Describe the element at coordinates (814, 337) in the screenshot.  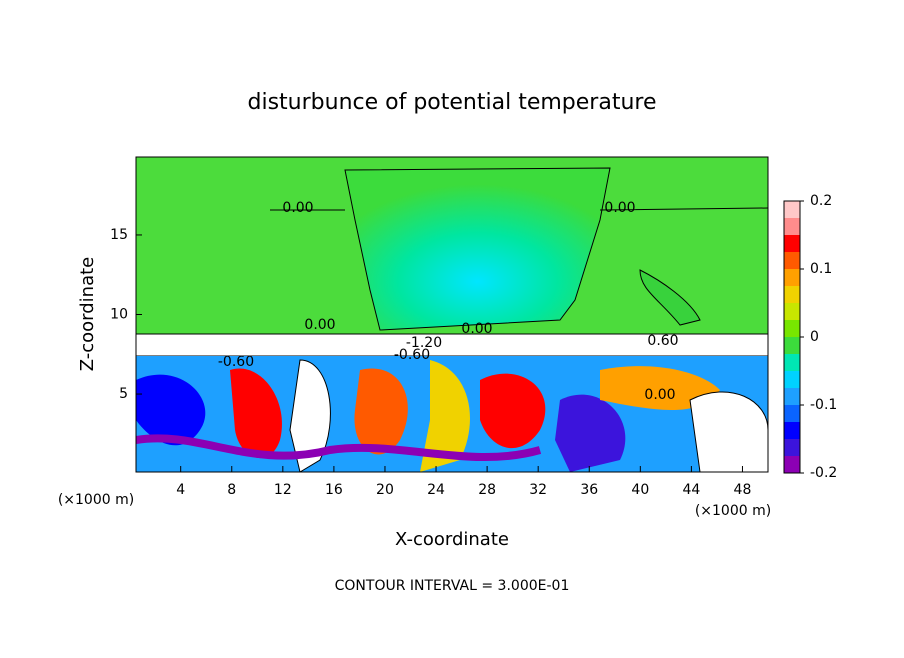
I see `colorbar-tick-label: 0` at that location.